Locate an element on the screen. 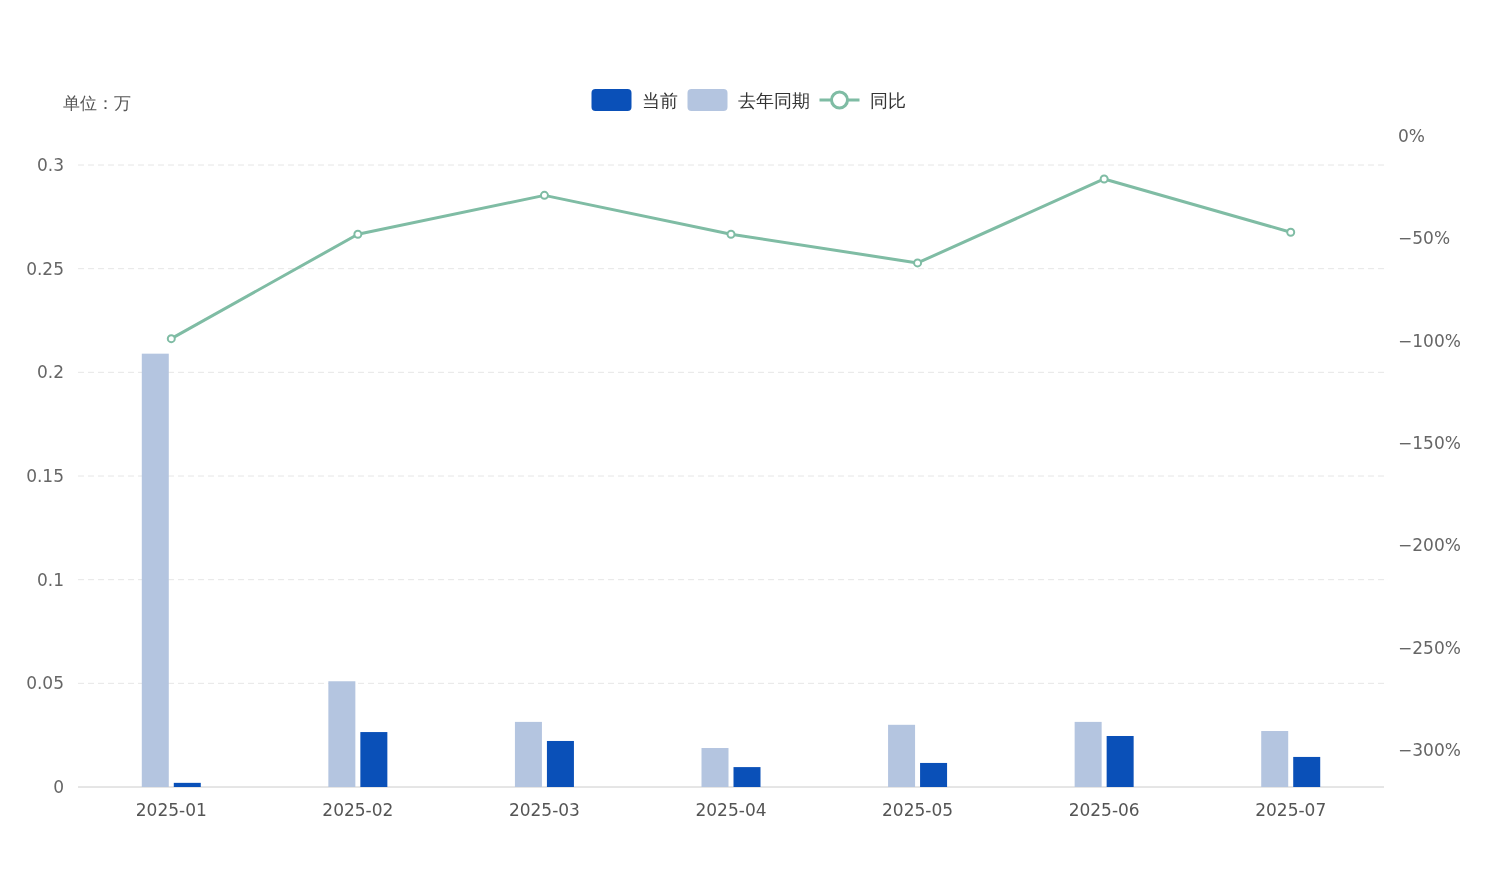  y2-tick-label: 0% is located at coordinates (1411, 136).